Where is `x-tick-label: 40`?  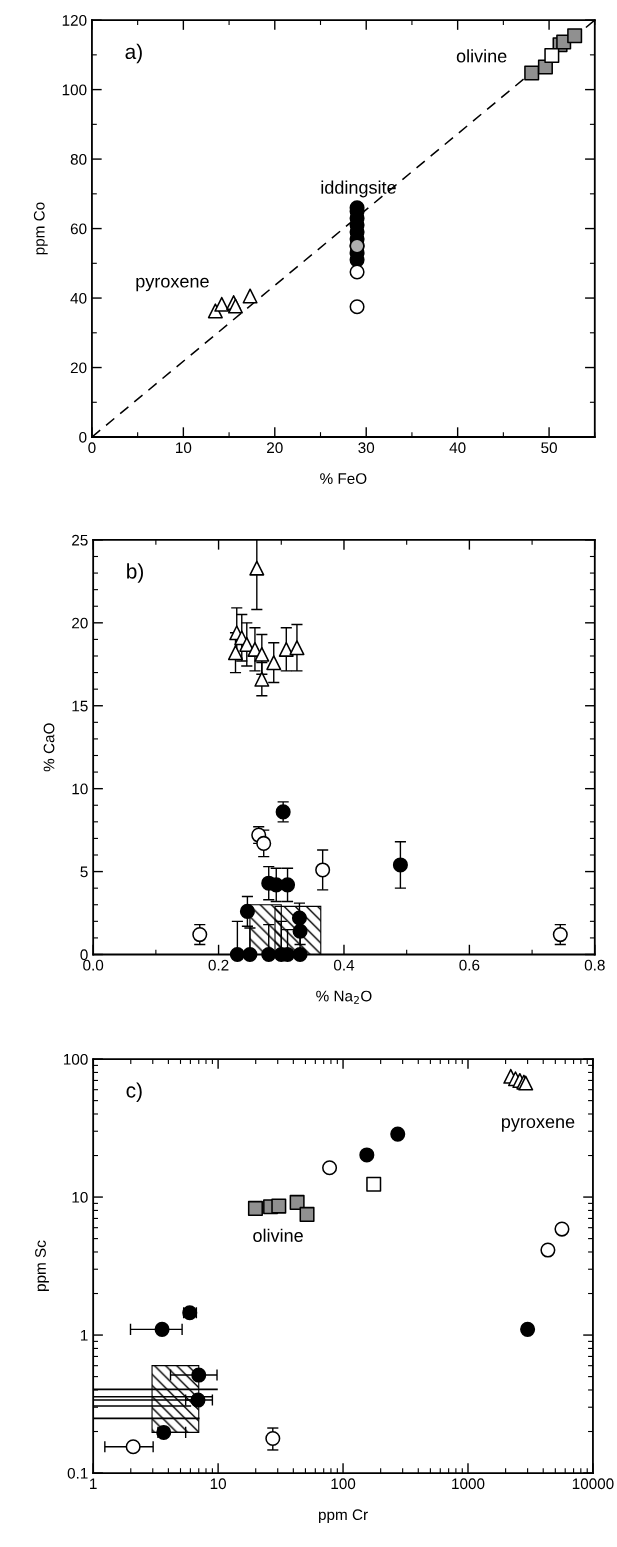 x-tick-label: 40 is located at coordinates (457, 448).